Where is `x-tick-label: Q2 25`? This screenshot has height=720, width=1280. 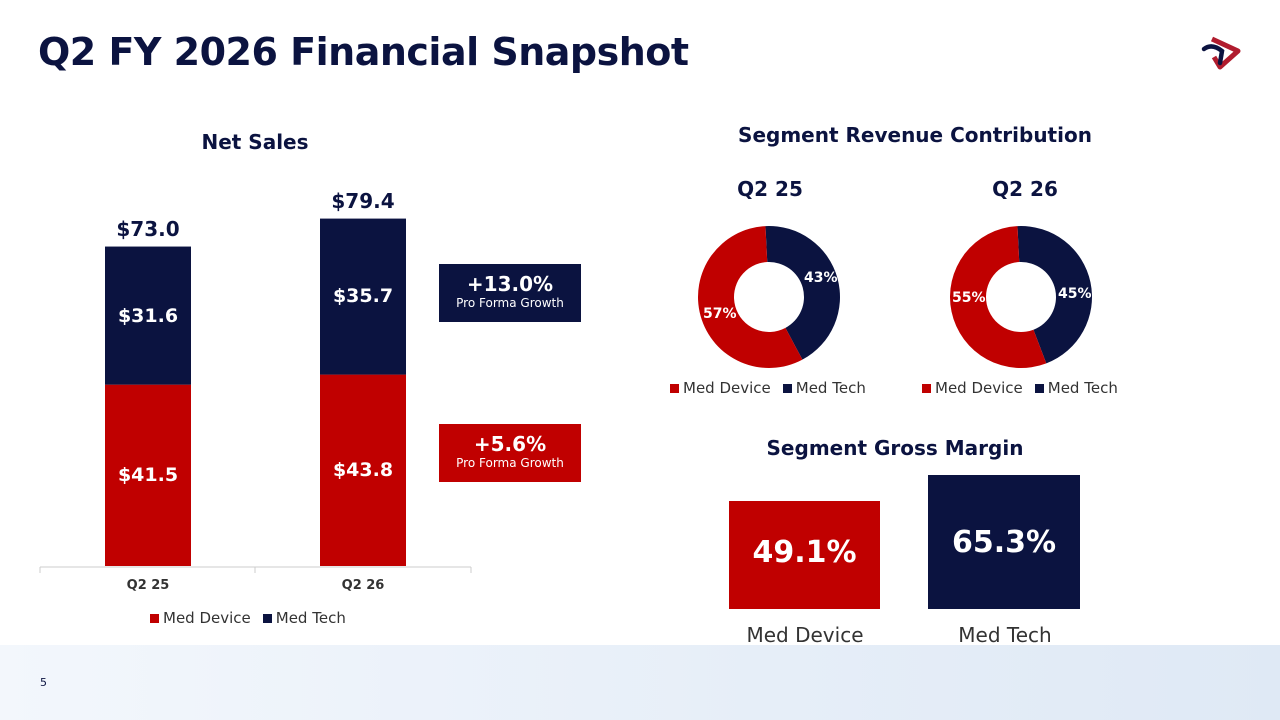 x-tick-label: Q2 25 is located at coordinates (148, 585).